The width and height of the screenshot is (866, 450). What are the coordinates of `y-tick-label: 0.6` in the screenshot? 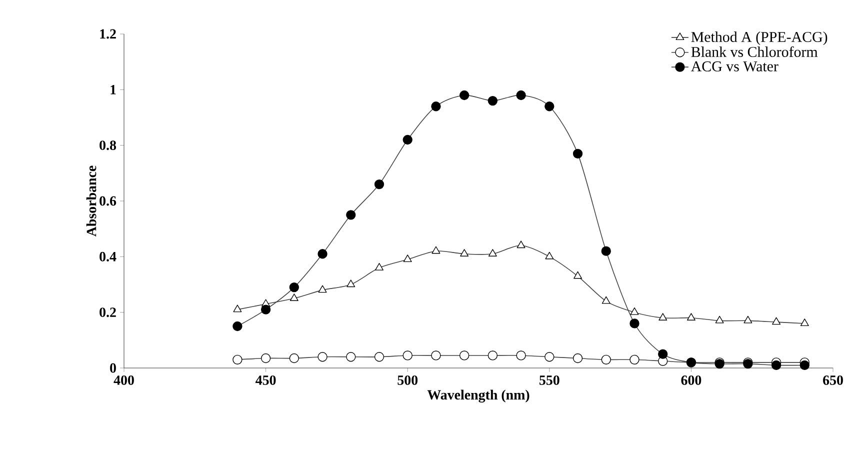 It's located at (108, 201).